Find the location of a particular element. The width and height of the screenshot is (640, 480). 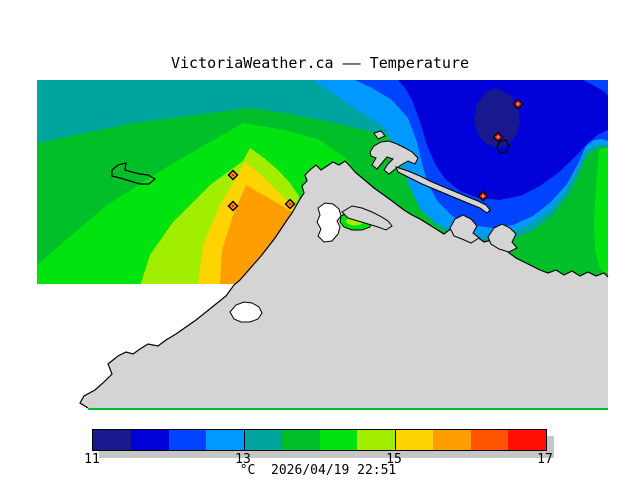

outline-island-west is located at coordinates (134, 173).